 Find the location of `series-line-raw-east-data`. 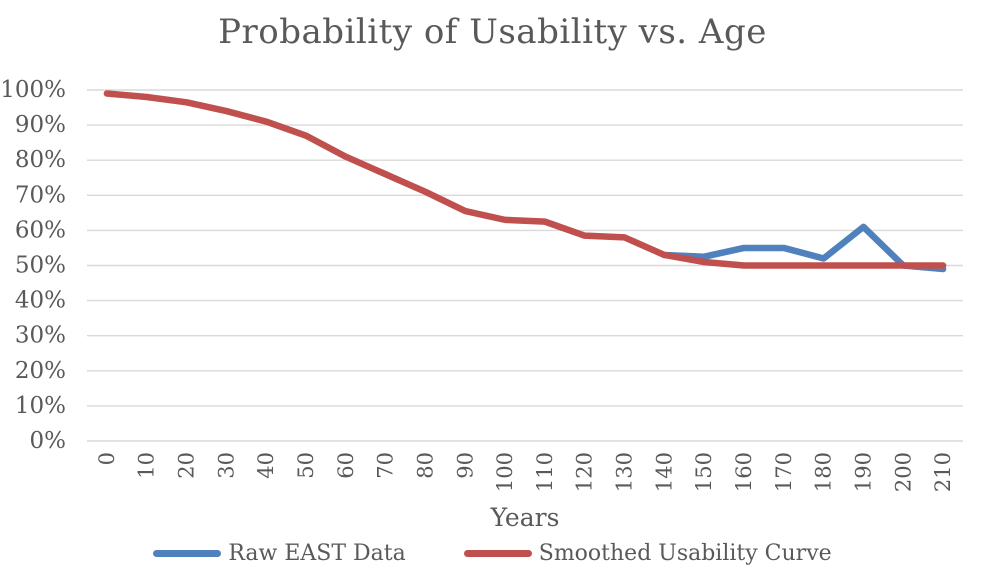

series-line-raw-east-data is located at coordinates (804, 248).